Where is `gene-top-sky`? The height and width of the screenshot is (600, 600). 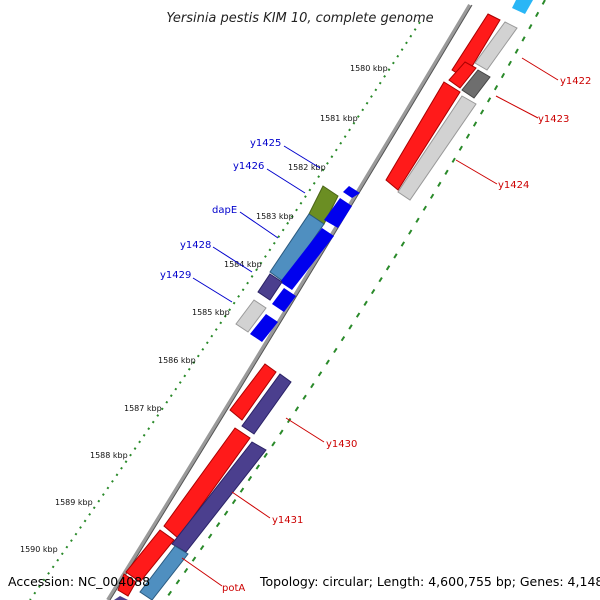 gene-top-sky is located at coordinates (522, 7).